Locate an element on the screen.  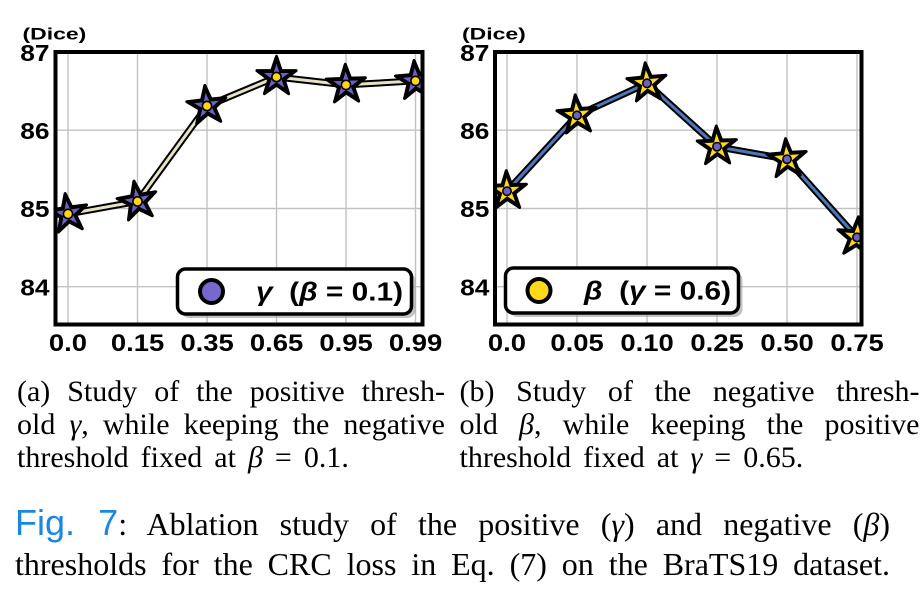
svg-text: 0.10 is located at coordinates (646, 342).